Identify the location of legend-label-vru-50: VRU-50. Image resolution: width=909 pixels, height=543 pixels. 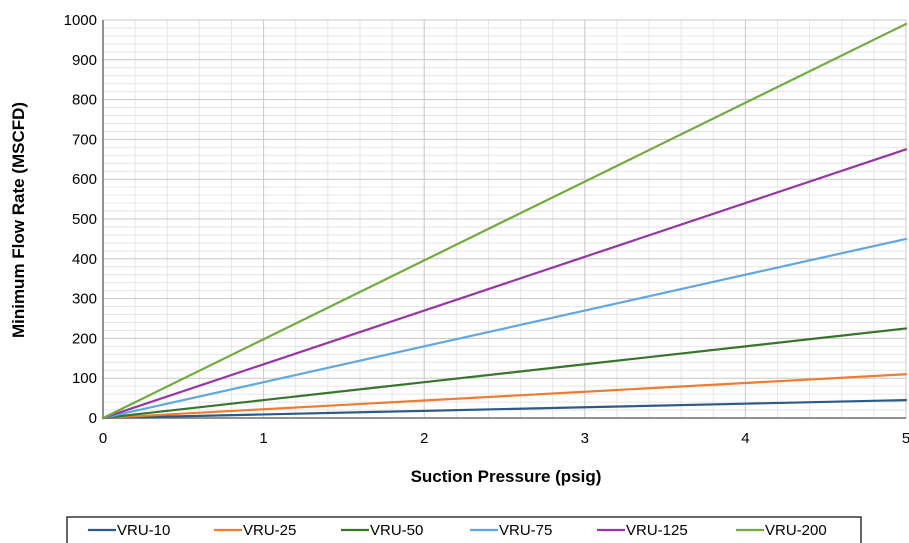
(396, 530).